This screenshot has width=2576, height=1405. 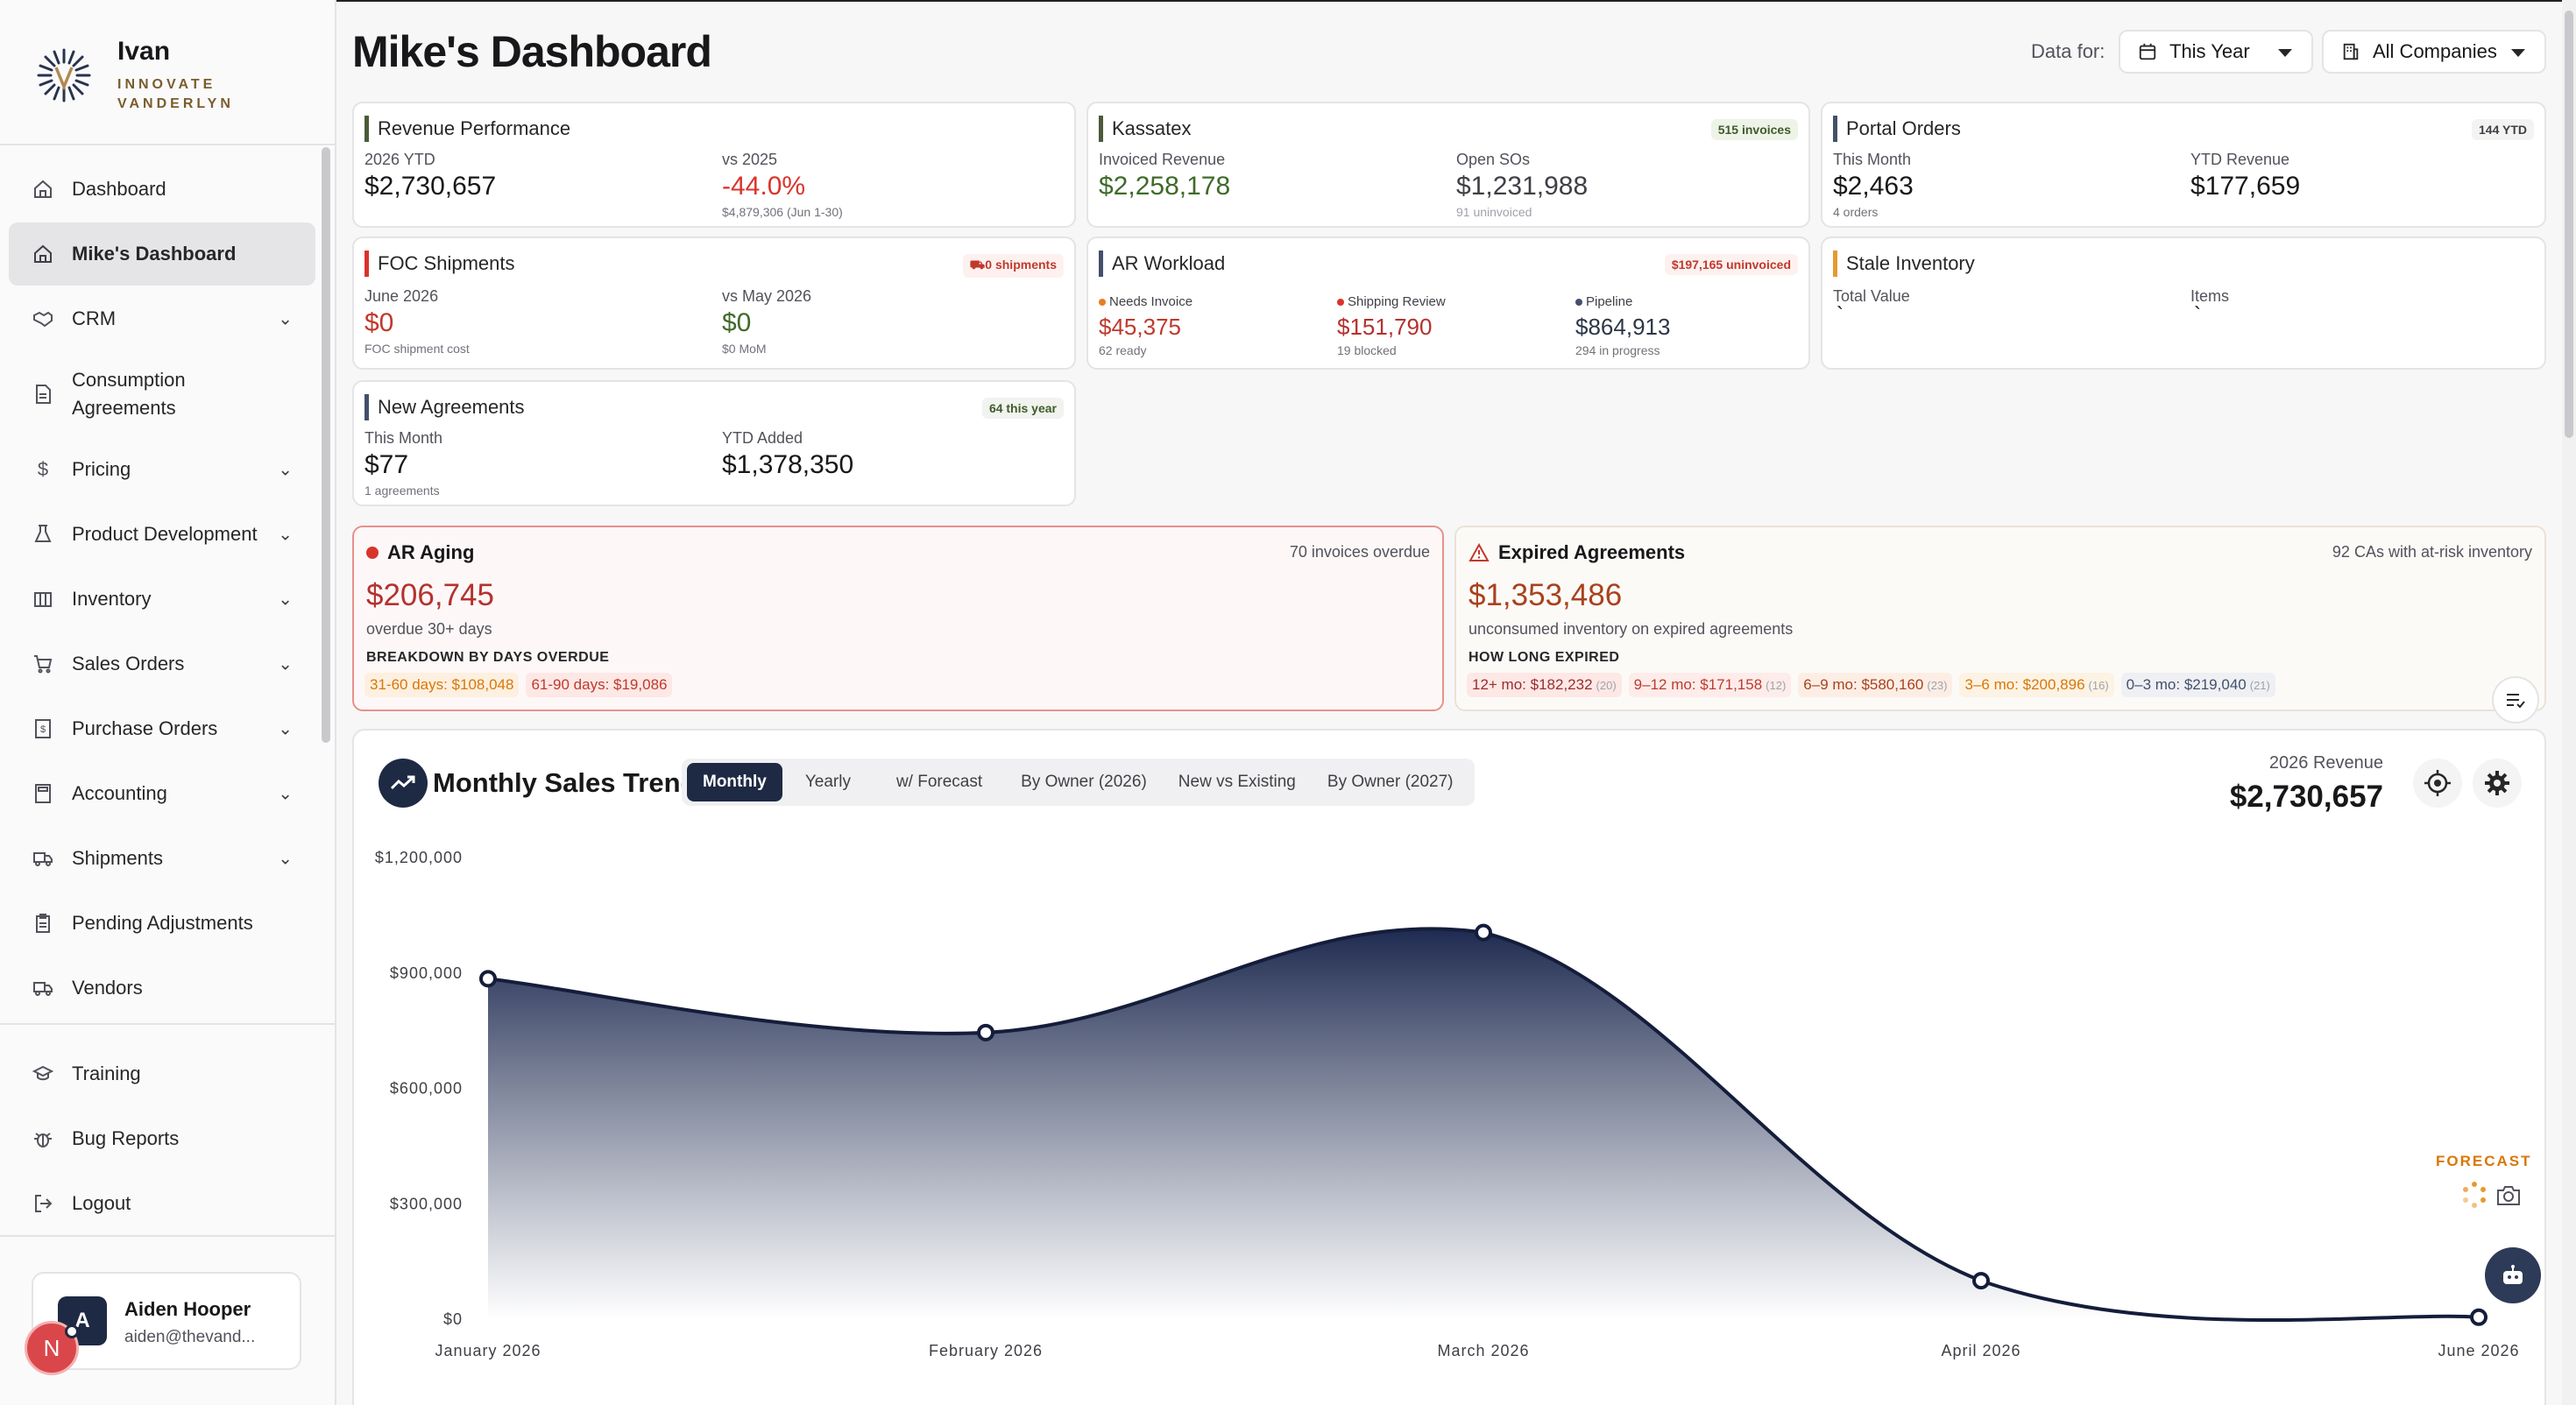 I want to click on revenue-ytd-value: $2,730,657, so click(x=430, y=186).